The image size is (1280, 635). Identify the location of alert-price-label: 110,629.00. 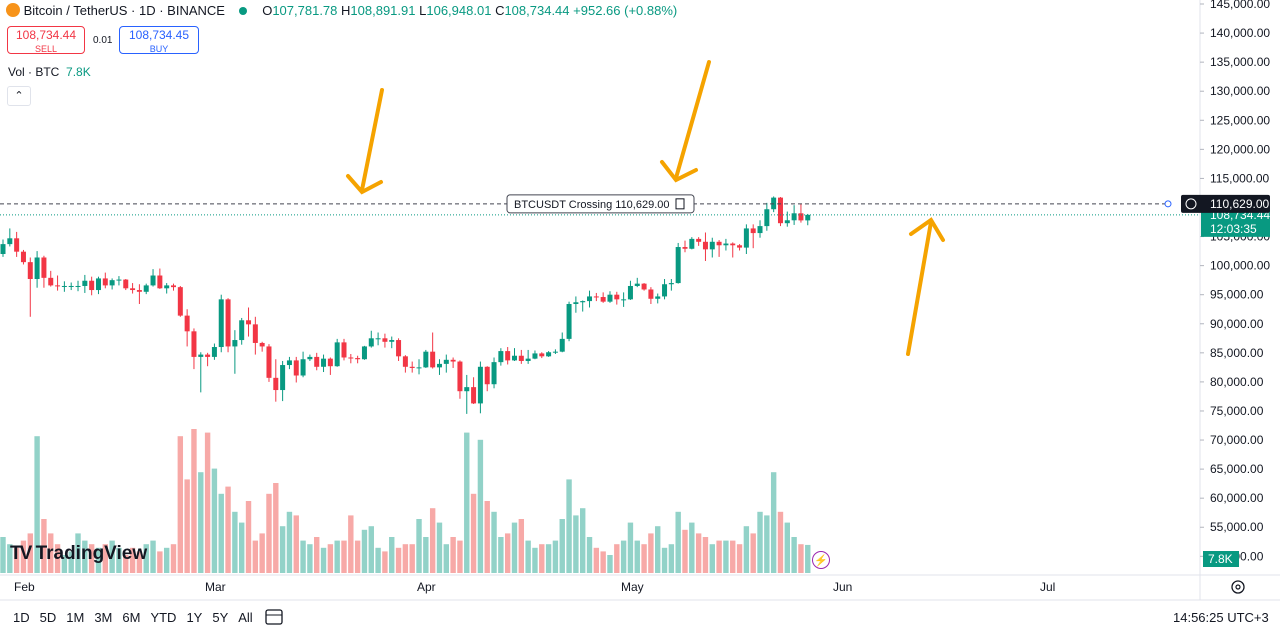
(1239, 204).